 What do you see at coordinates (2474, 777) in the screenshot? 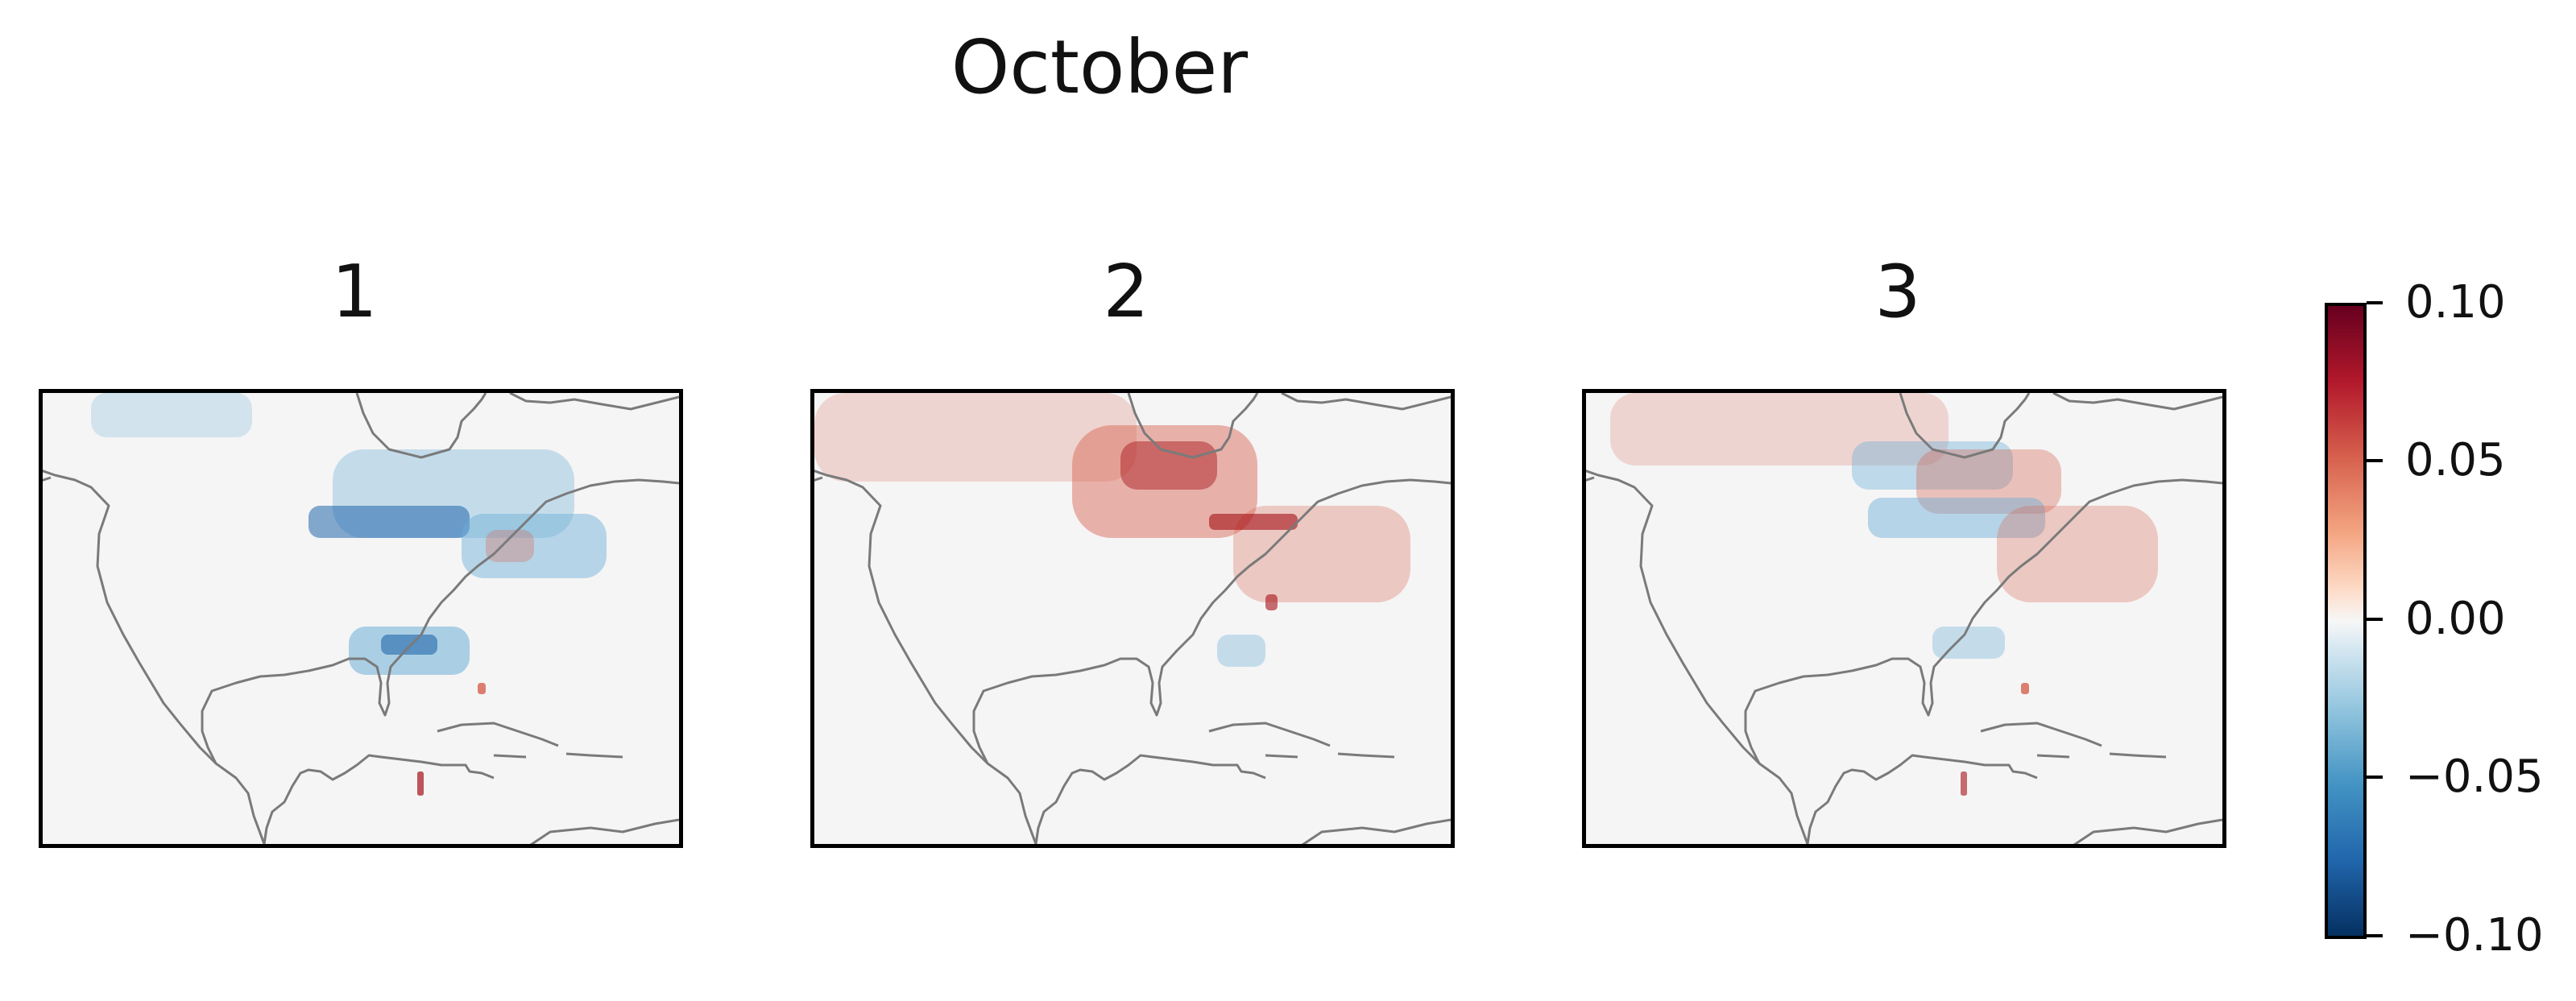
I see `colorbar-tick-label: −0.05` at bounding box center [2474, 777].